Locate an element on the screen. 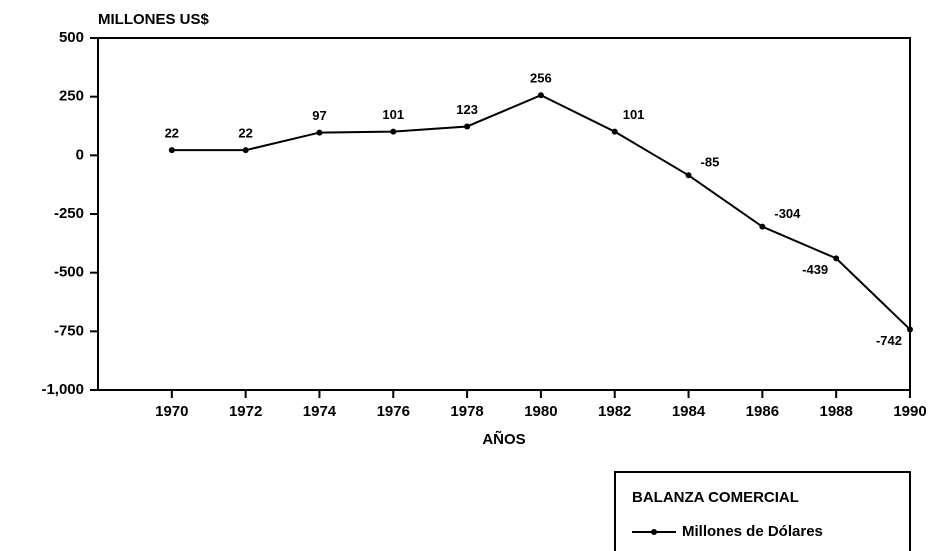 The height and width of the screenshot is (551, 936). data-label: -742 is located at coordinates (889, 340).